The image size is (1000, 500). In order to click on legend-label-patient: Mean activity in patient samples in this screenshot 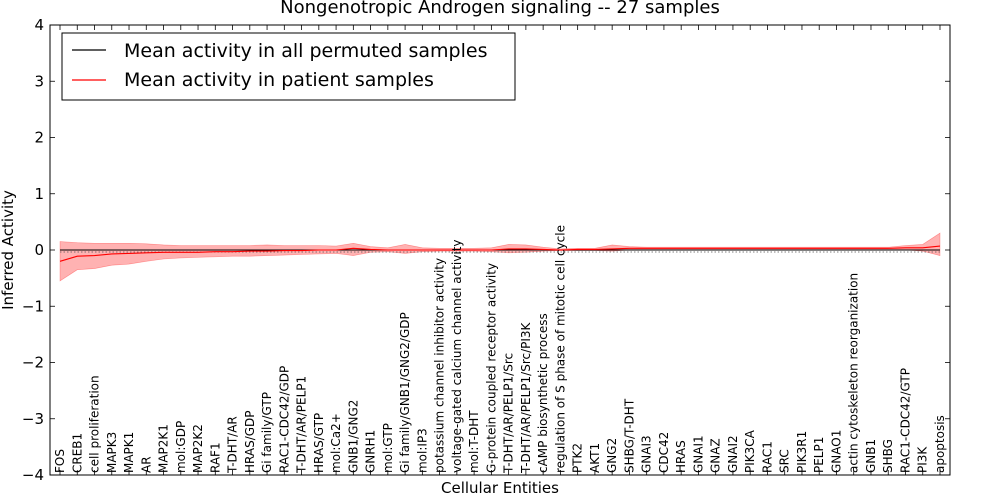, I will do `click(279, 80)`.